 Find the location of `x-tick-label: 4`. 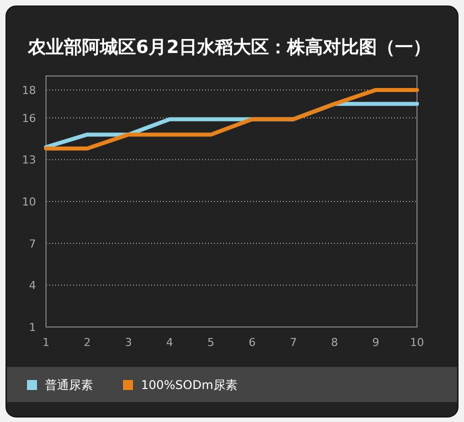

x-tick-label: 4 is located at coordinates (170, 342).